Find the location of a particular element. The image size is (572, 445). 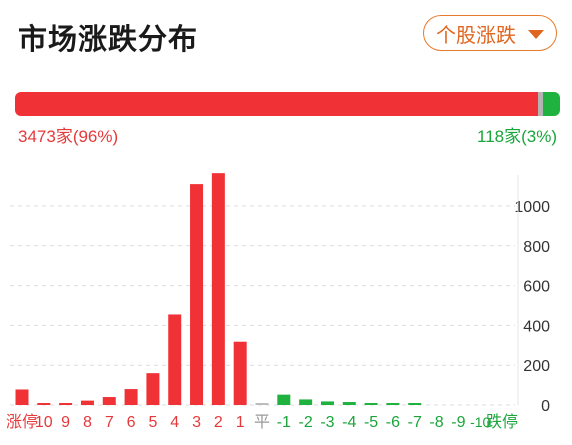

caret-down-icon is located at coordinates (536, 34).